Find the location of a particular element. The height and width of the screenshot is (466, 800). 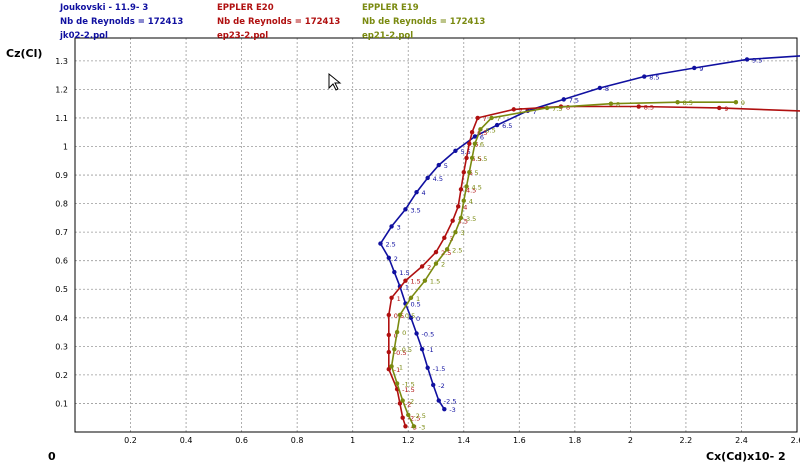

x-axis-ticks: 0.2 0.4 0.6 0.8 1 1.2 1.4 1.6 1.8 2 2.2 2.4 2.6 is located at coordinates (462, 440).